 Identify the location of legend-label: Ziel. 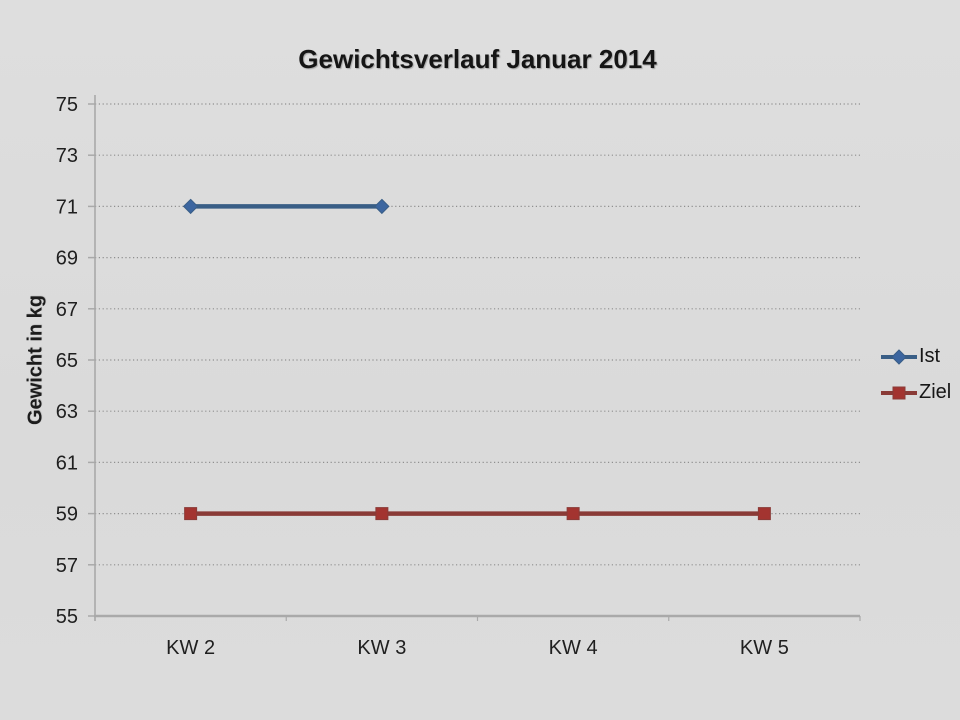
(935, 392).